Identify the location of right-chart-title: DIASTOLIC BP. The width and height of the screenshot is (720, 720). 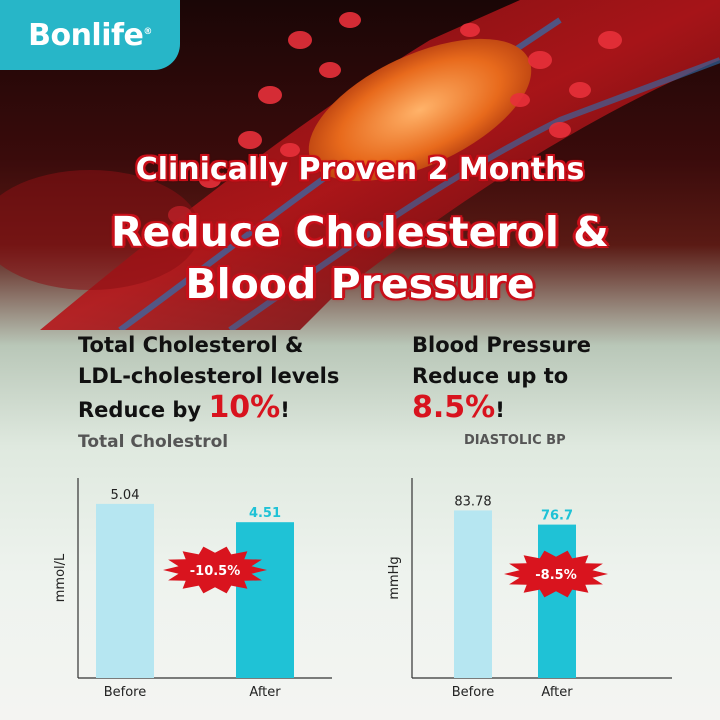
(515, 440).